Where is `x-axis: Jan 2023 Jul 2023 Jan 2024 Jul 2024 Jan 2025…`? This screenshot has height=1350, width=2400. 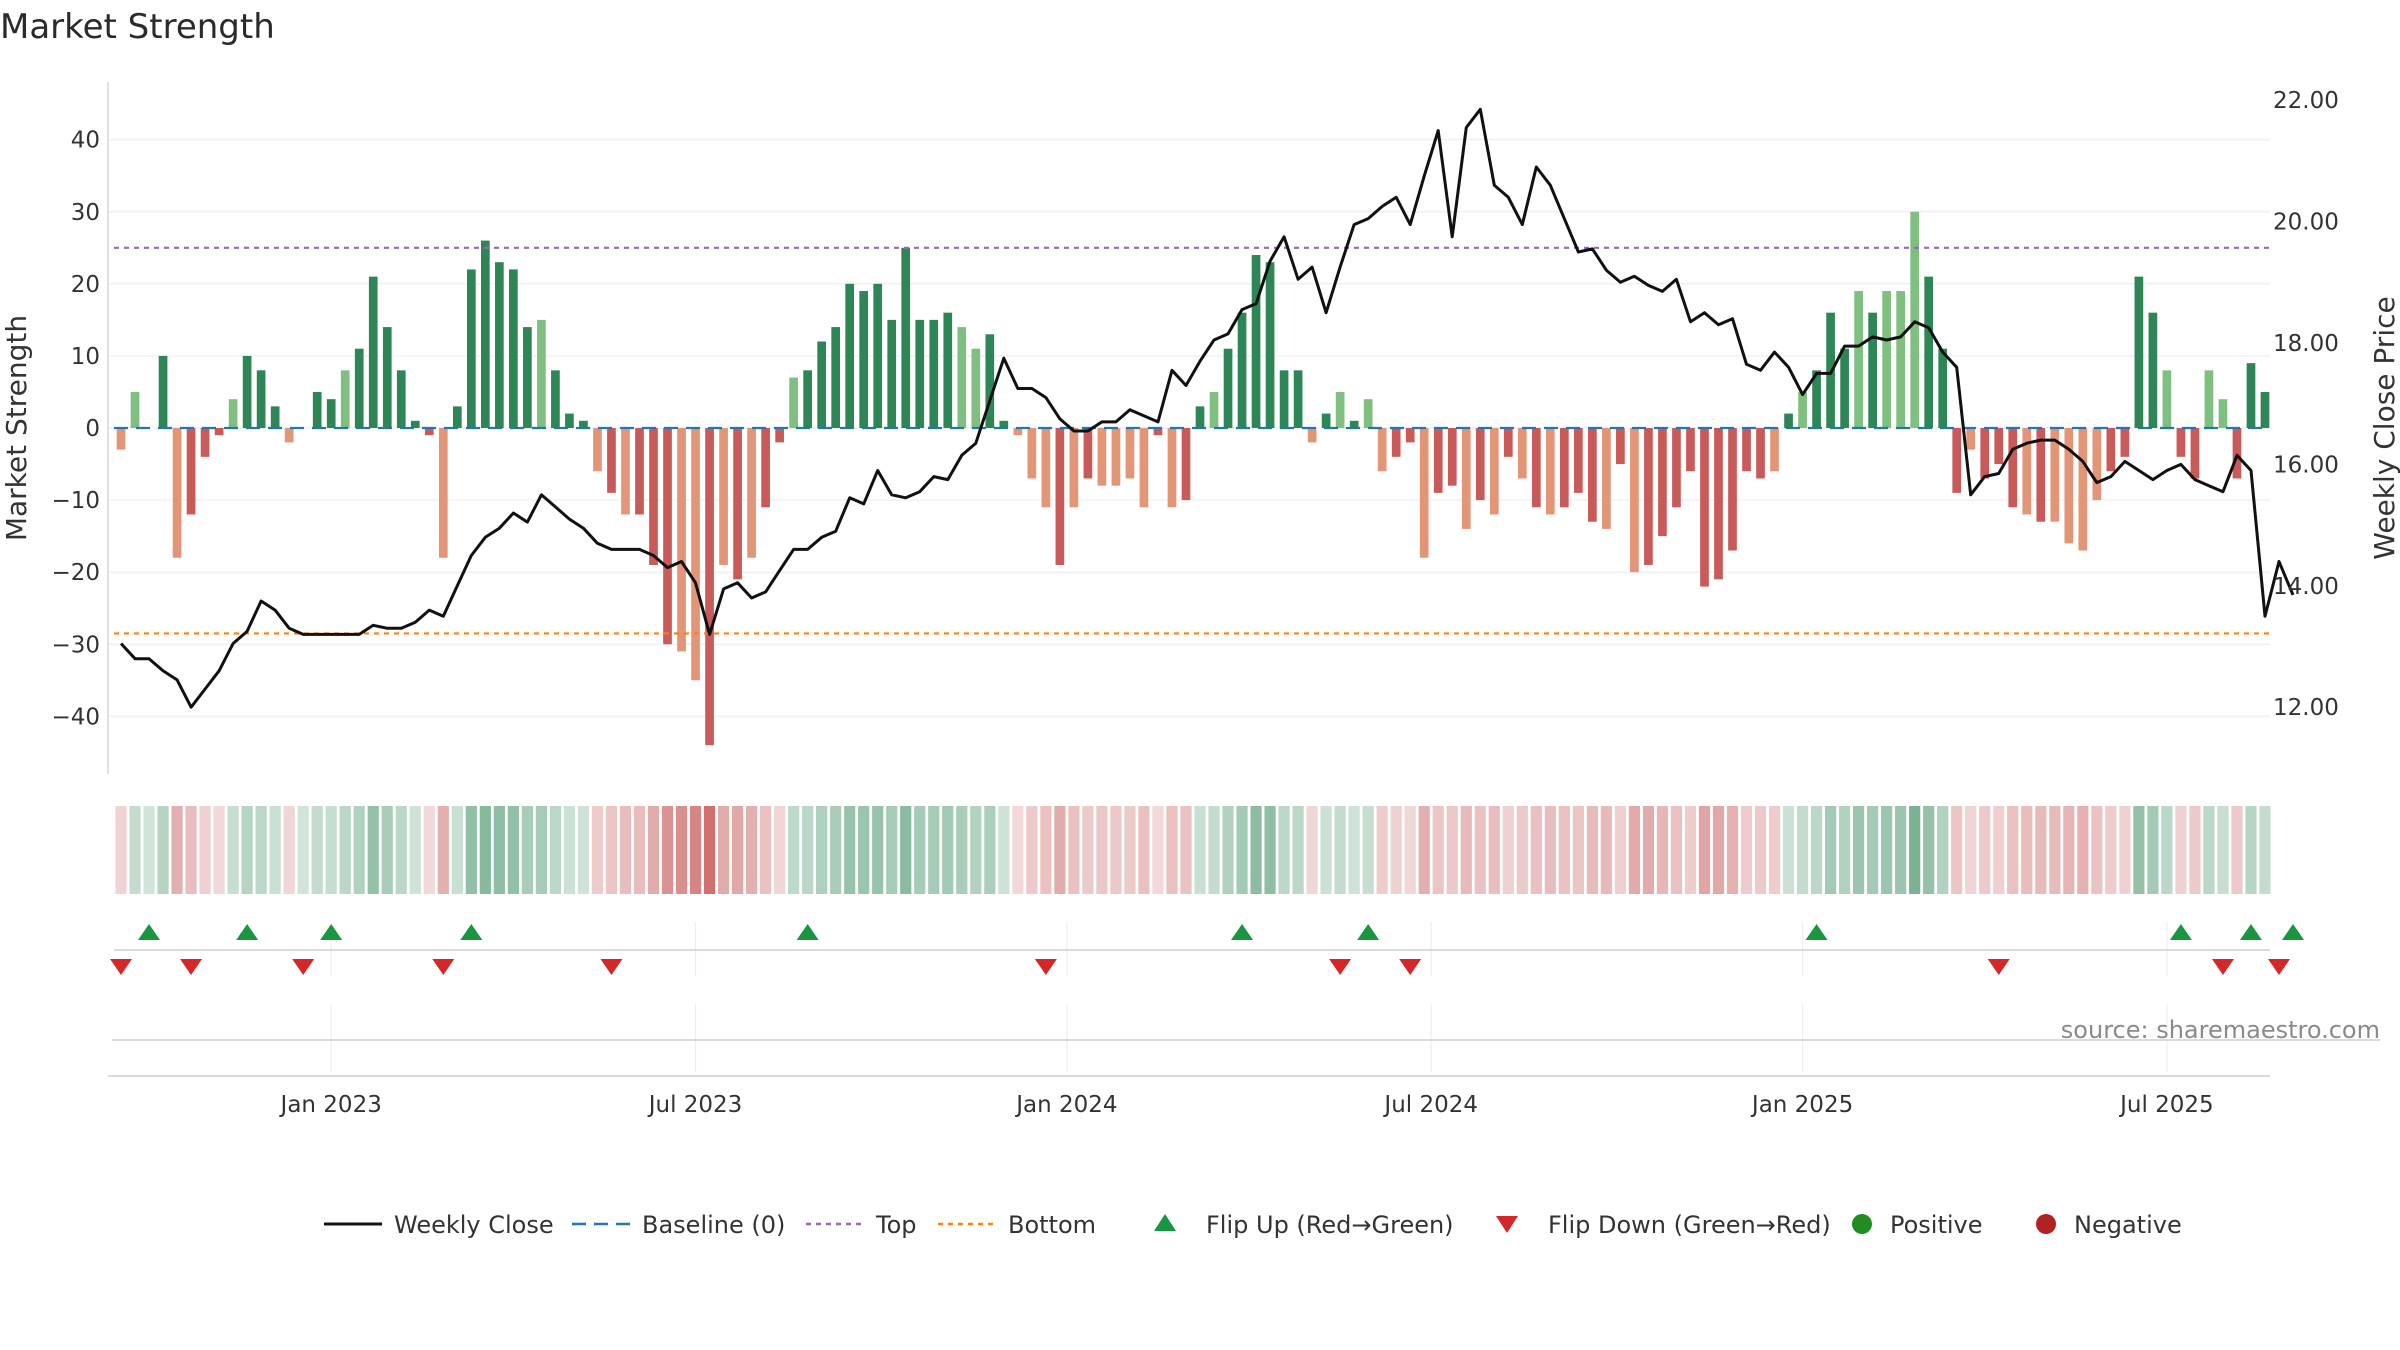 x-axis: Jan 2023 Jul 2023 Jan 2024 Jul 2024 Jan 2025… is located at coordinates (1244, 1061).